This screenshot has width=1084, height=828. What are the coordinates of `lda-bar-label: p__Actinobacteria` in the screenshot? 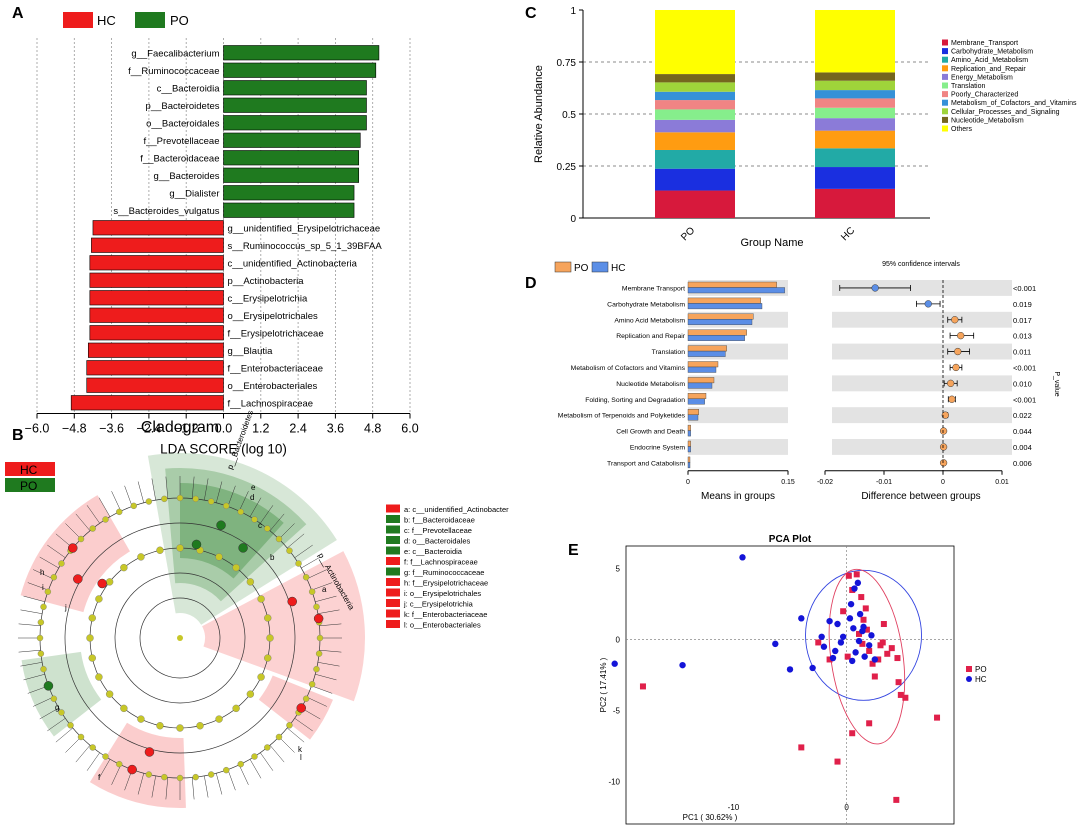 It's located at (266, 281).